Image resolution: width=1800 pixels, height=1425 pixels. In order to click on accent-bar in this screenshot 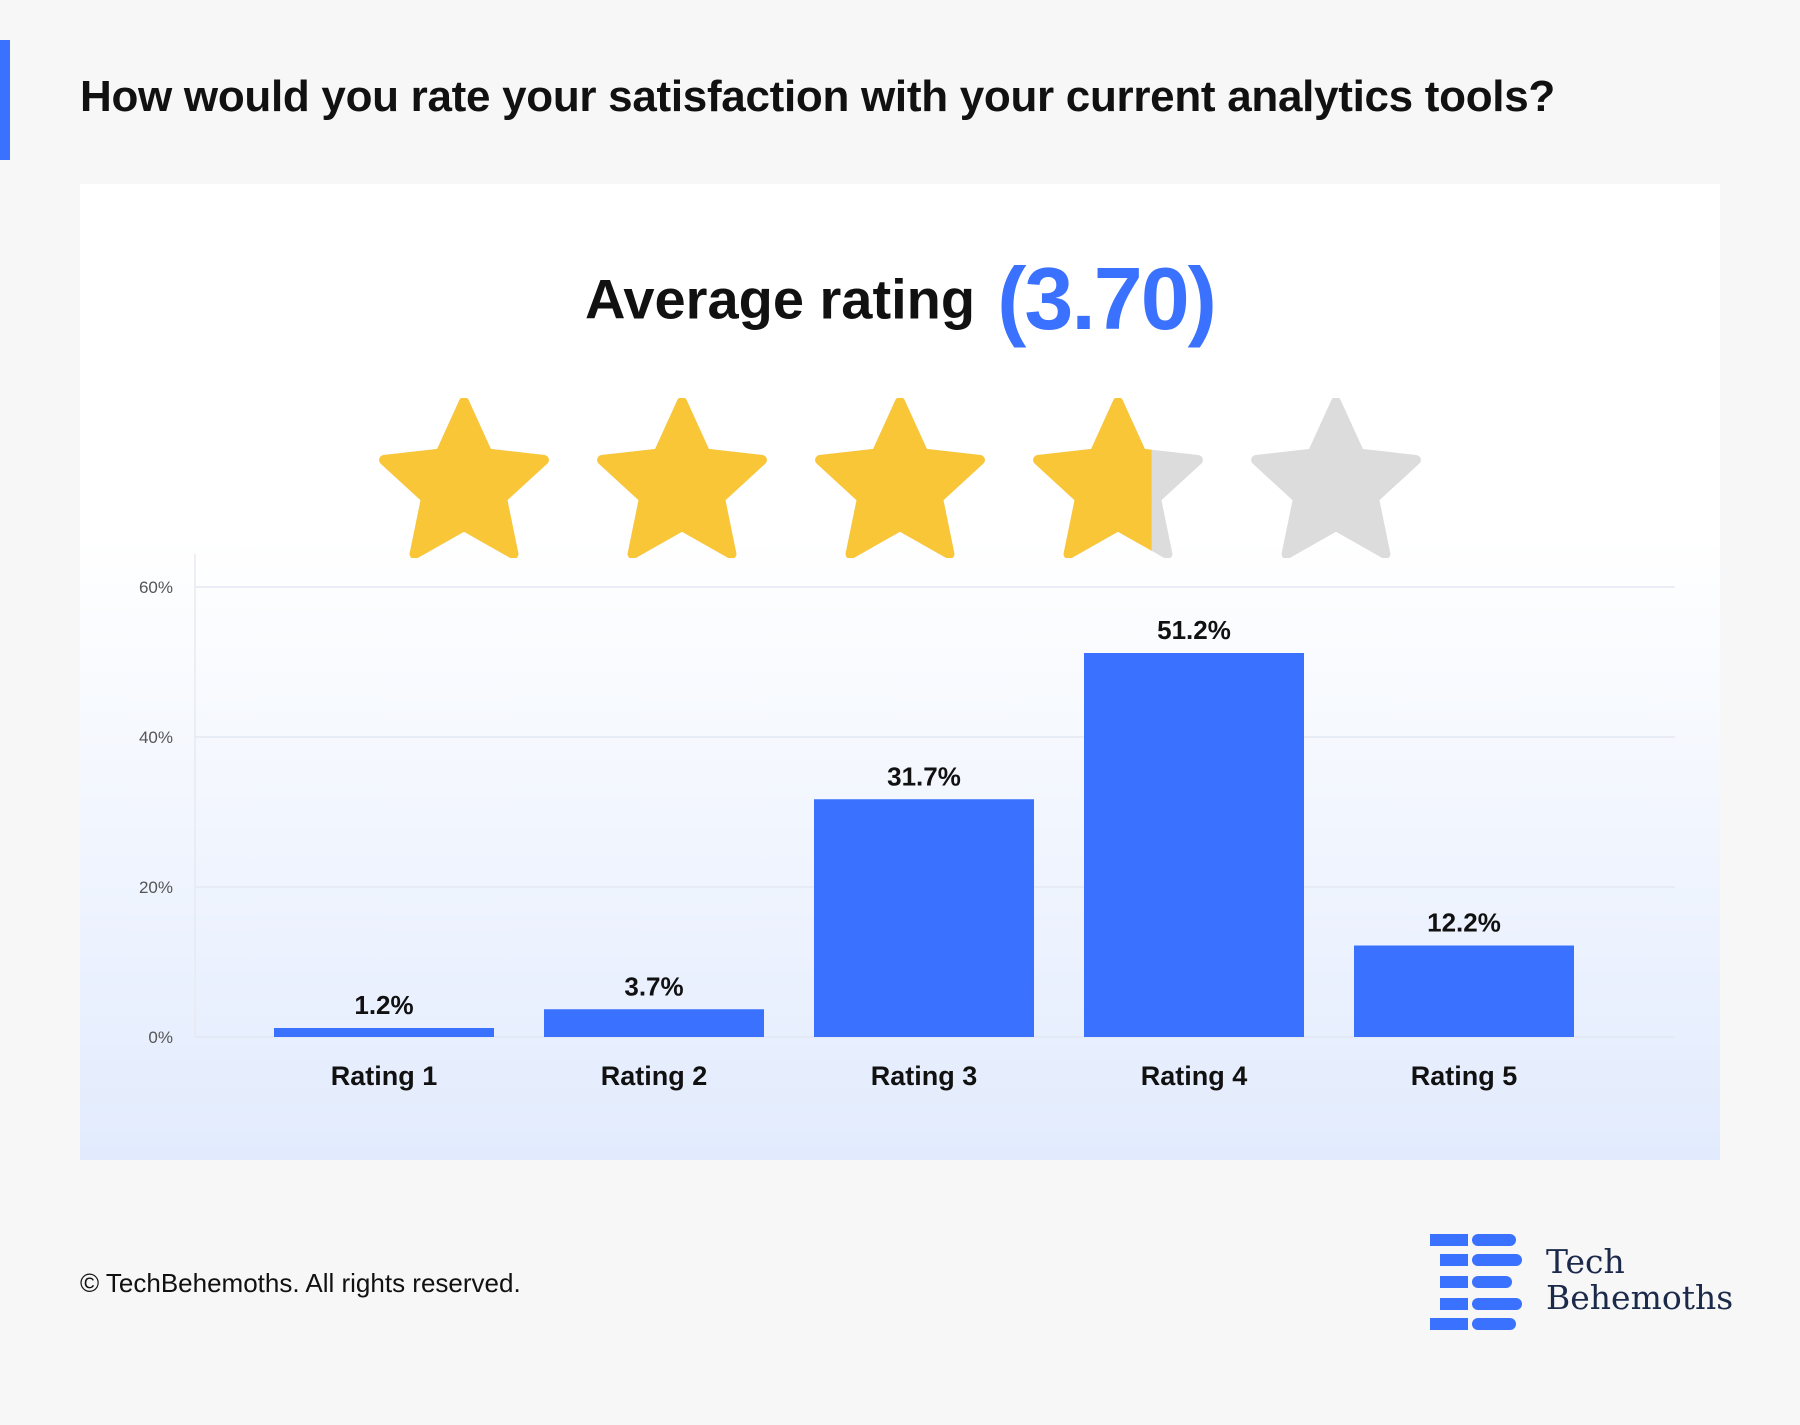, I will do `click(5, 100)`.